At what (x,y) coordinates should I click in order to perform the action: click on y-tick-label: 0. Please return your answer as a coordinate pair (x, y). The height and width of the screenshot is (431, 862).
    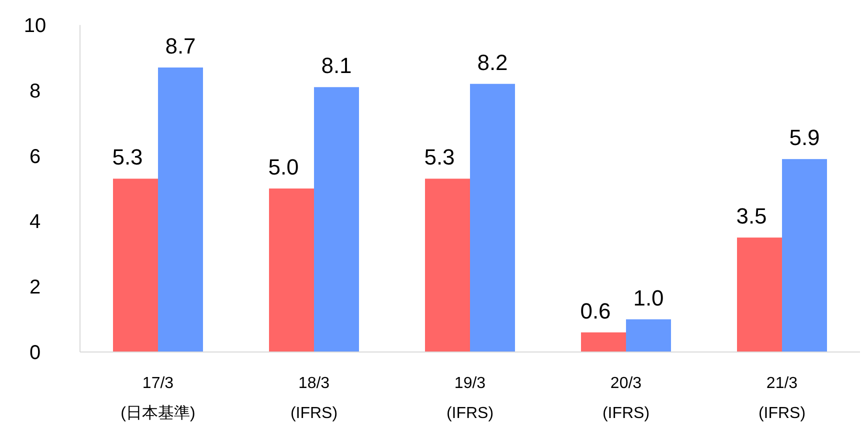
    Looking at the image, I should click on (35, 353).